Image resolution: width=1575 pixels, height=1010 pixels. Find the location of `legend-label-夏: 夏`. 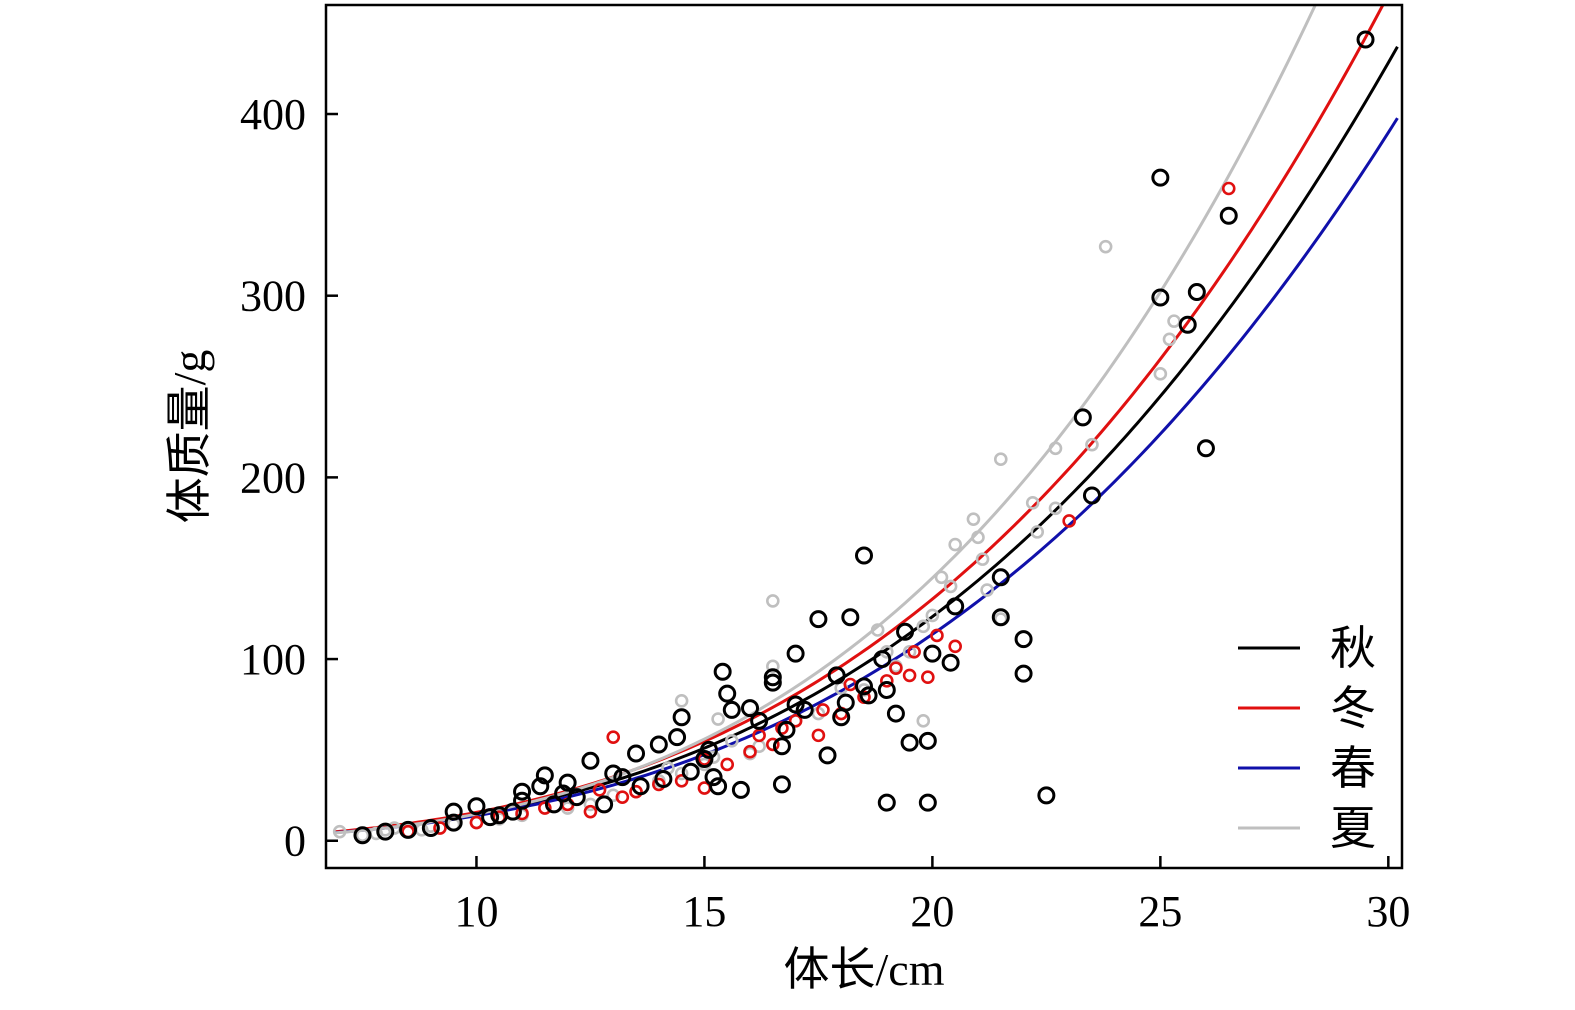

legend-label-夏: 夏 is located at coordinates (1353, 828).